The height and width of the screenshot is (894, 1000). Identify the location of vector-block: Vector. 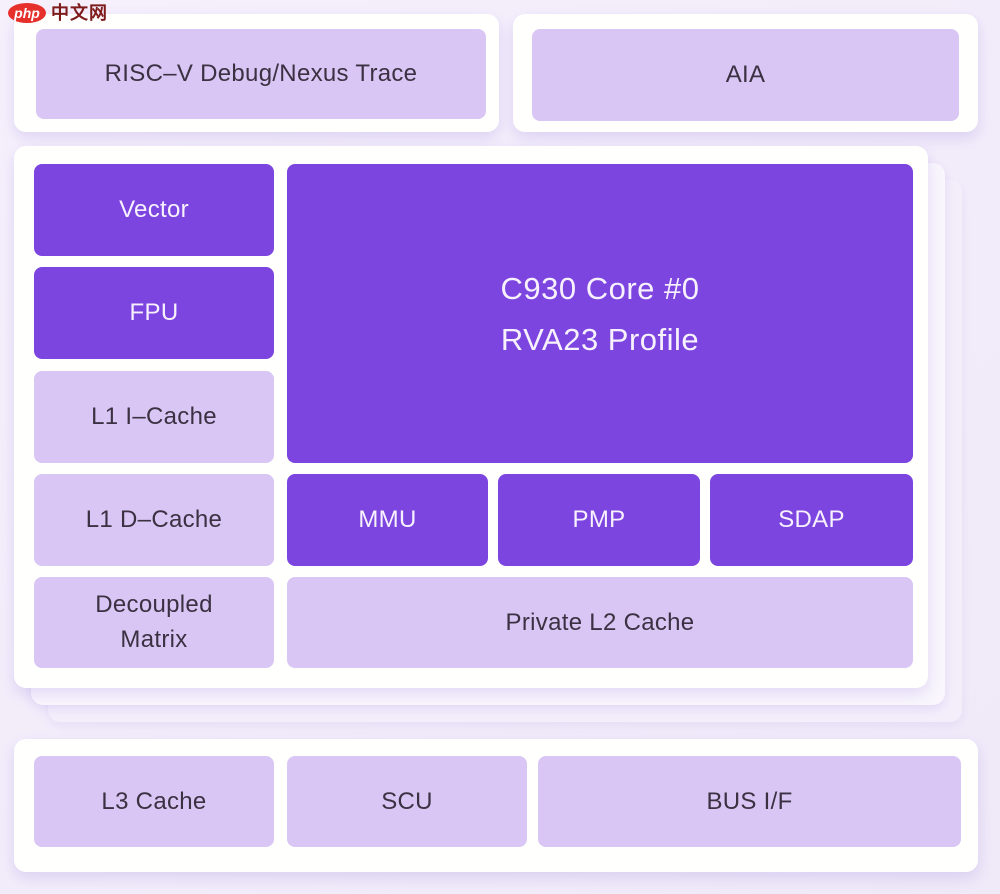
(154, 210).